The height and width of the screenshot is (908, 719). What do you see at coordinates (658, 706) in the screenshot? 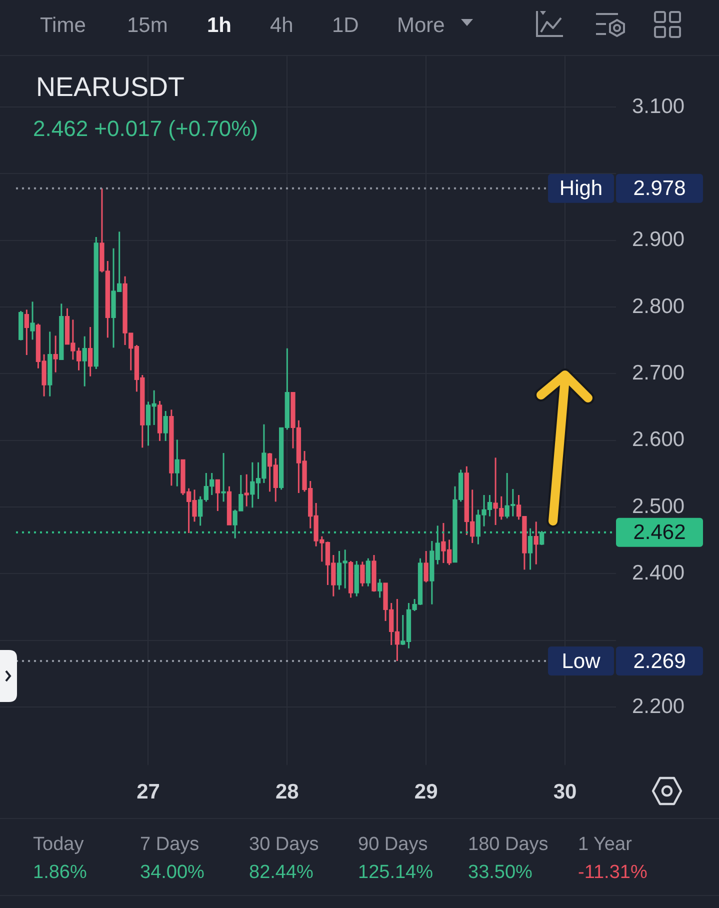
I see `y-tick-label: 2.200` at bounding box center [658, 706].